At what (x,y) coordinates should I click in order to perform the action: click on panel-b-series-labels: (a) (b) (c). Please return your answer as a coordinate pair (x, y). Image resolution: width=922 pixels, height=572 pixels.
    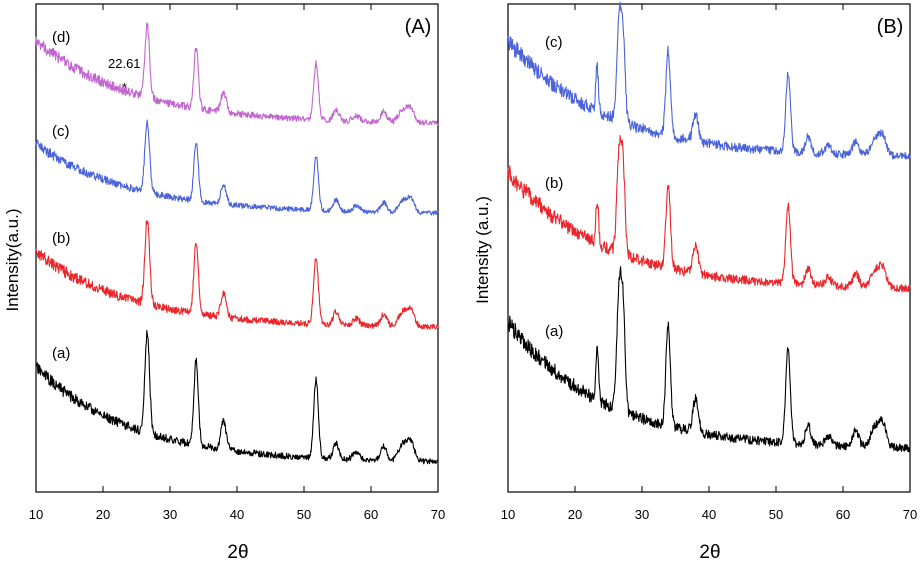
    Looking at the image, I should click on (554, 187).